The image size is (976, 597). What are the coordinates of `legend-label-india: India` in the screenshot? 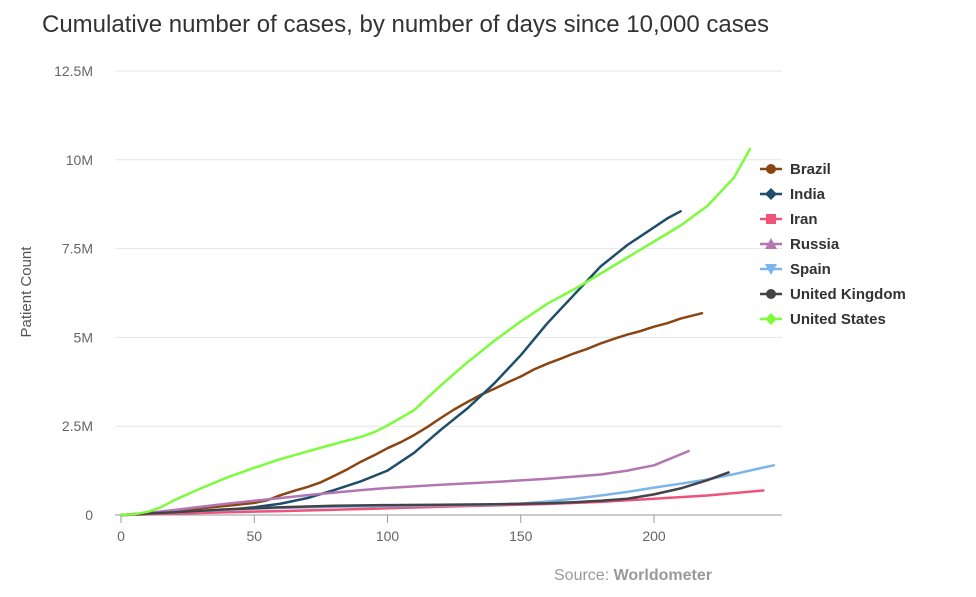 It's located at (808, 194).